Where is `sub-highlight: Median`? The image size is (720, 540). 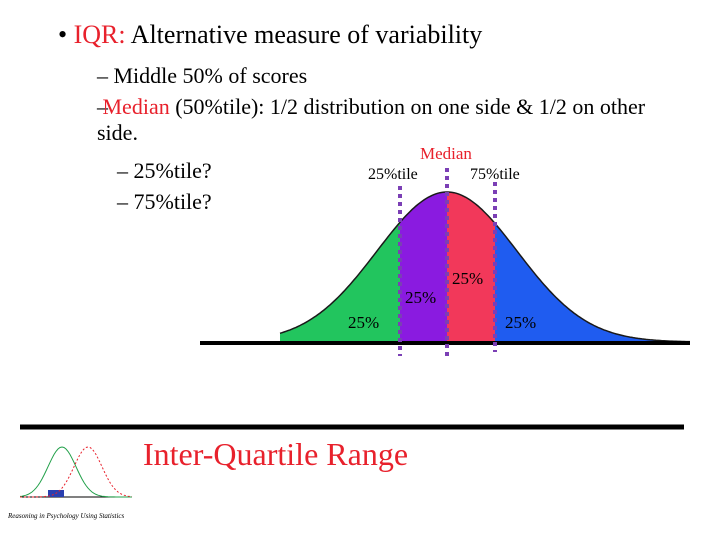
sub-highlight: Median is located at coordinates (133, 106).